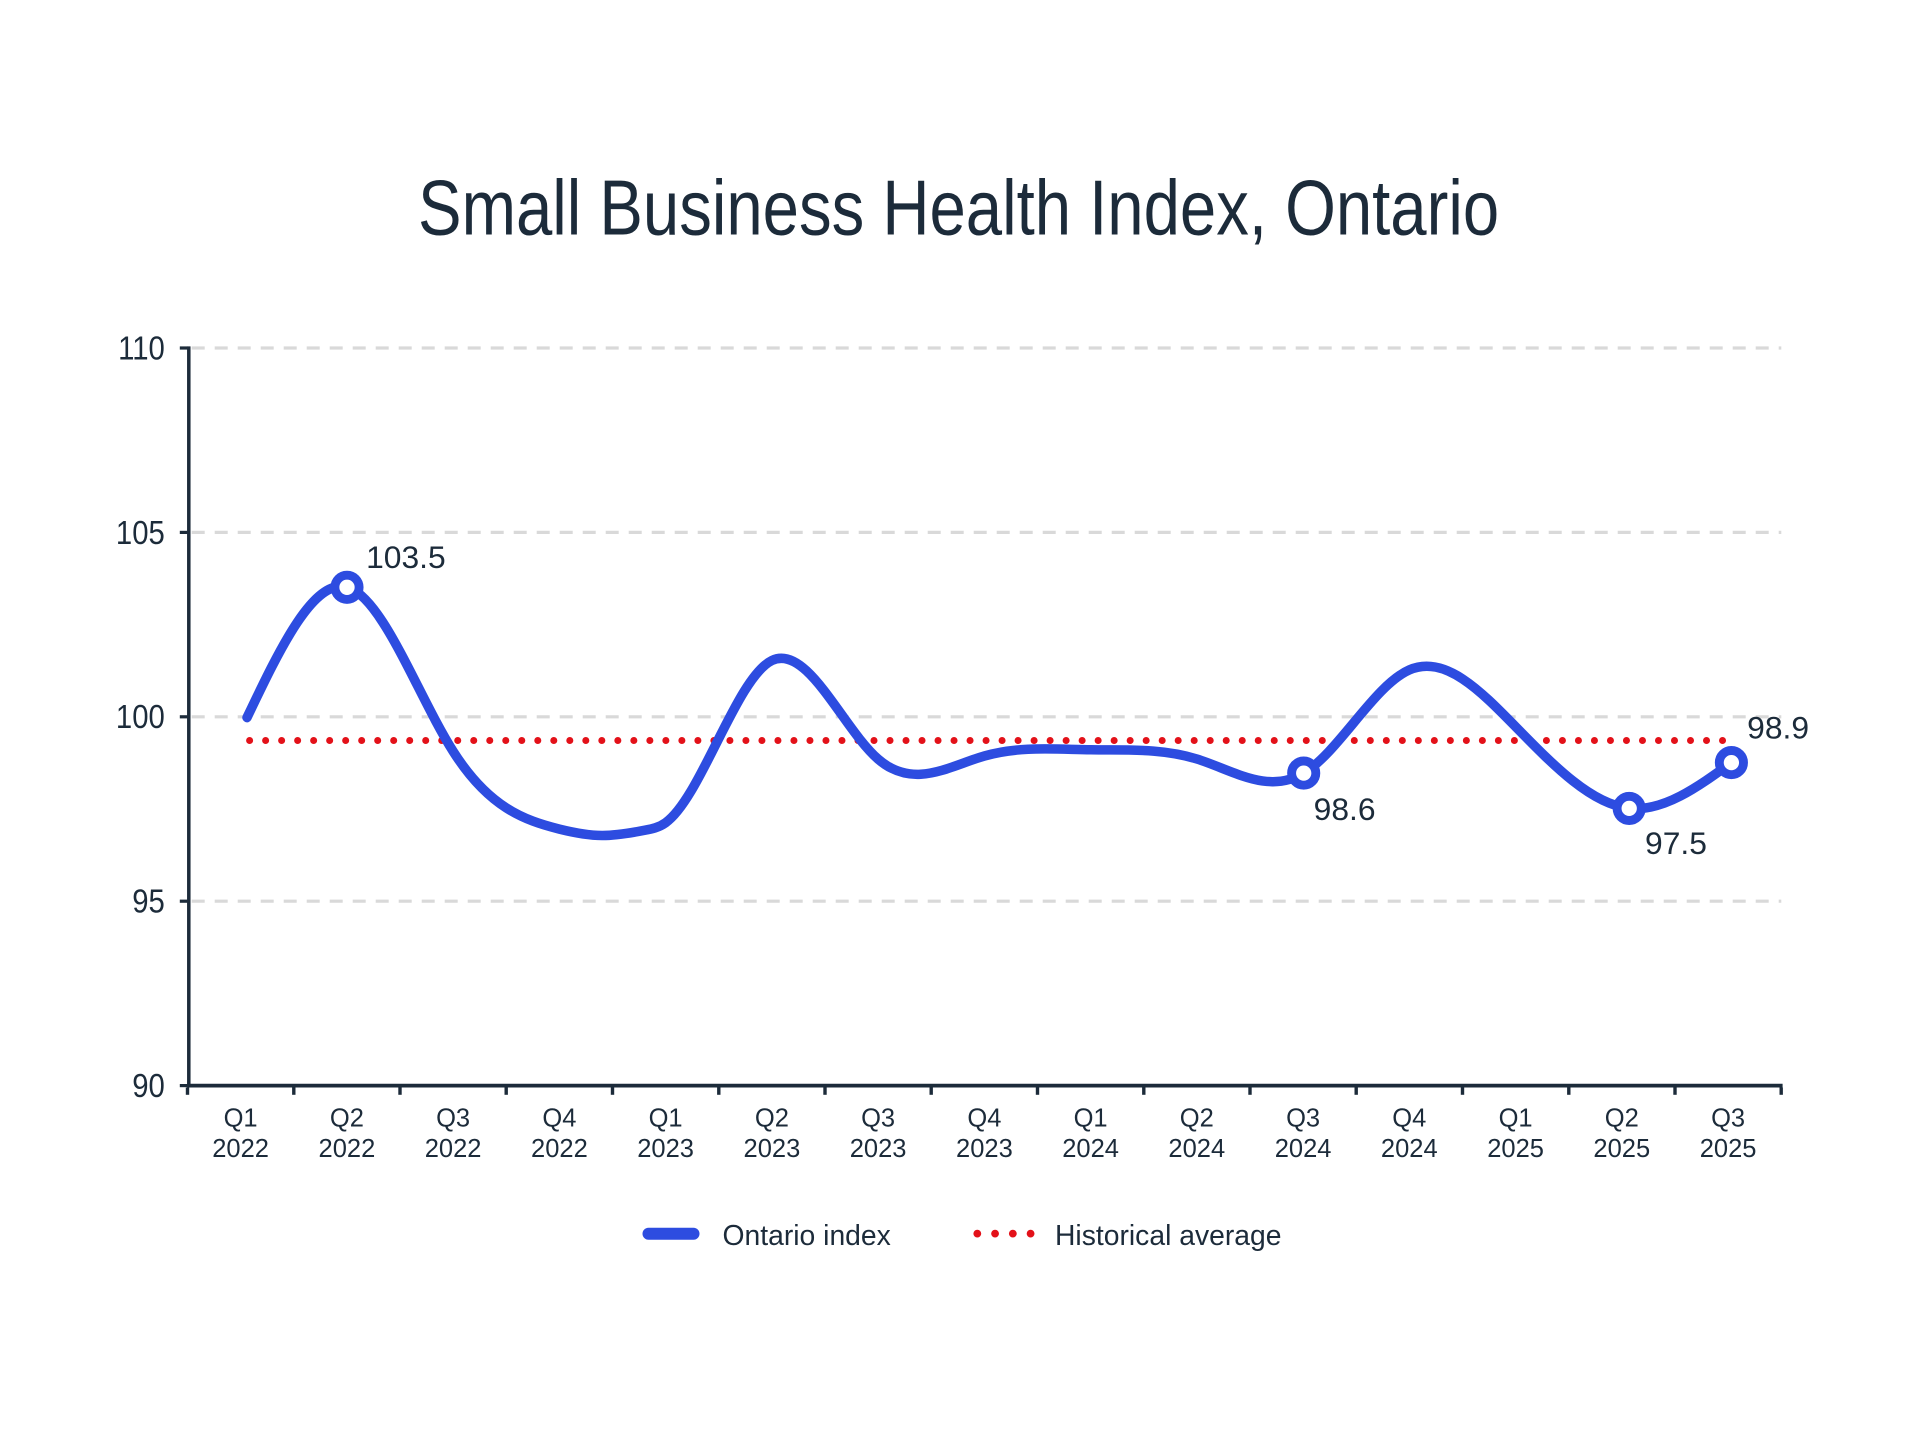 This screenshot has width=1920, height=1440. I want to click on svg-text: 98.6, so click(1345, 809).